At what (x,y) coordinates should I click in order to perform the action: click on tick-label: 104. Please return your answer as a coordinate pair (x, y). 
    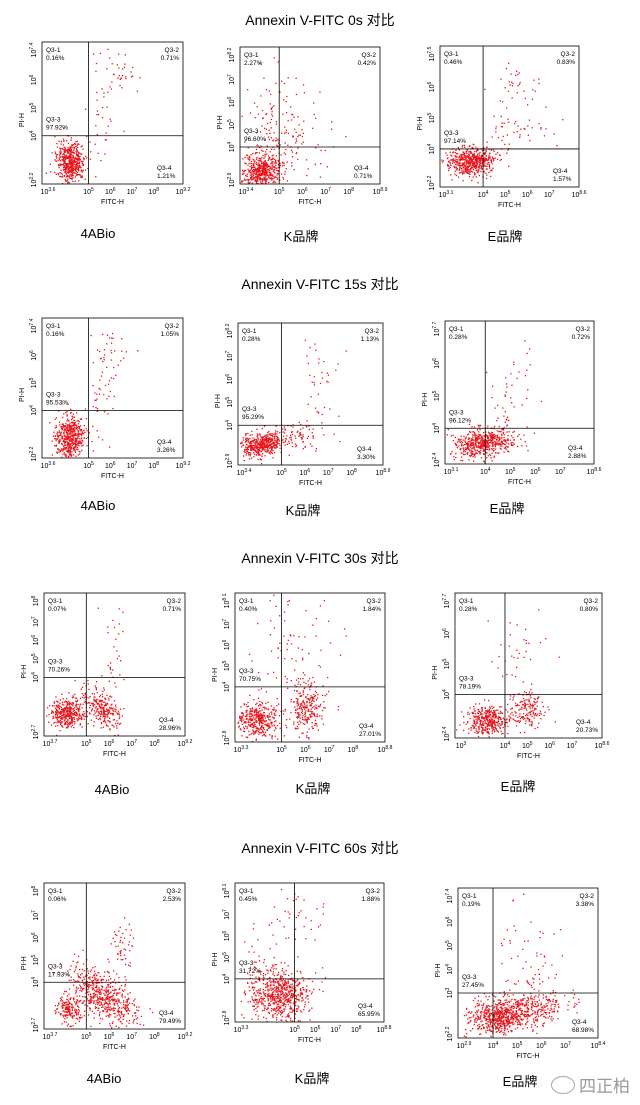
    Looking at the image, I should click on (35, 677).